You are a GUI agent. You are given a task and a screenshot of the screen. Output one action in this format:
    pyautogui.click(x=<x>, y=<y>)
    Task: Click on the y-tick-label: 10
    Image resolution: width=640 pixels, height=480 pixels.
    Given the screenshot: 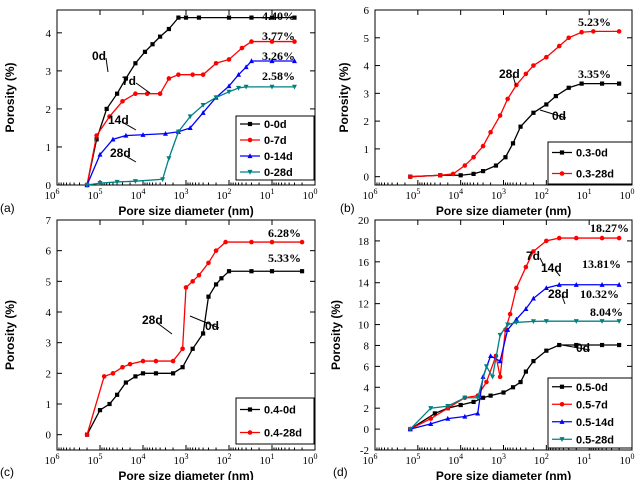 What is the action you would take?
    pyautogui.click(x=364, y=326)
    